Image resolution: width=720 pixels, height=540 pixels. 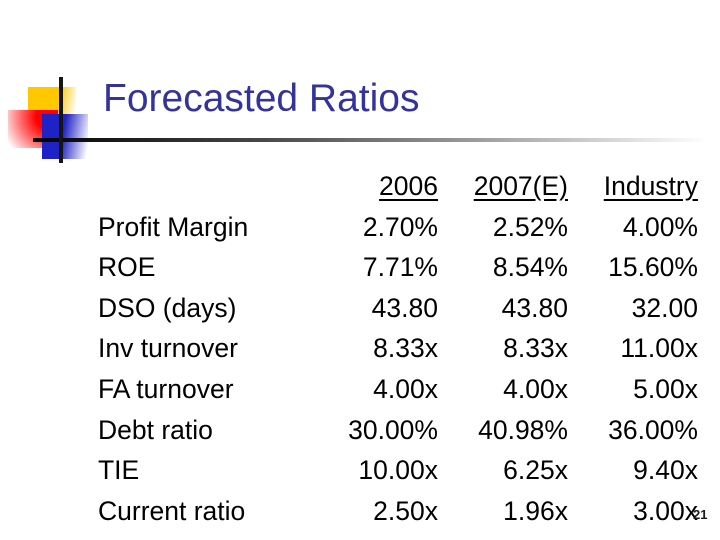 I want to click on cell-value: 2.50x, so click(x=405, y=510).